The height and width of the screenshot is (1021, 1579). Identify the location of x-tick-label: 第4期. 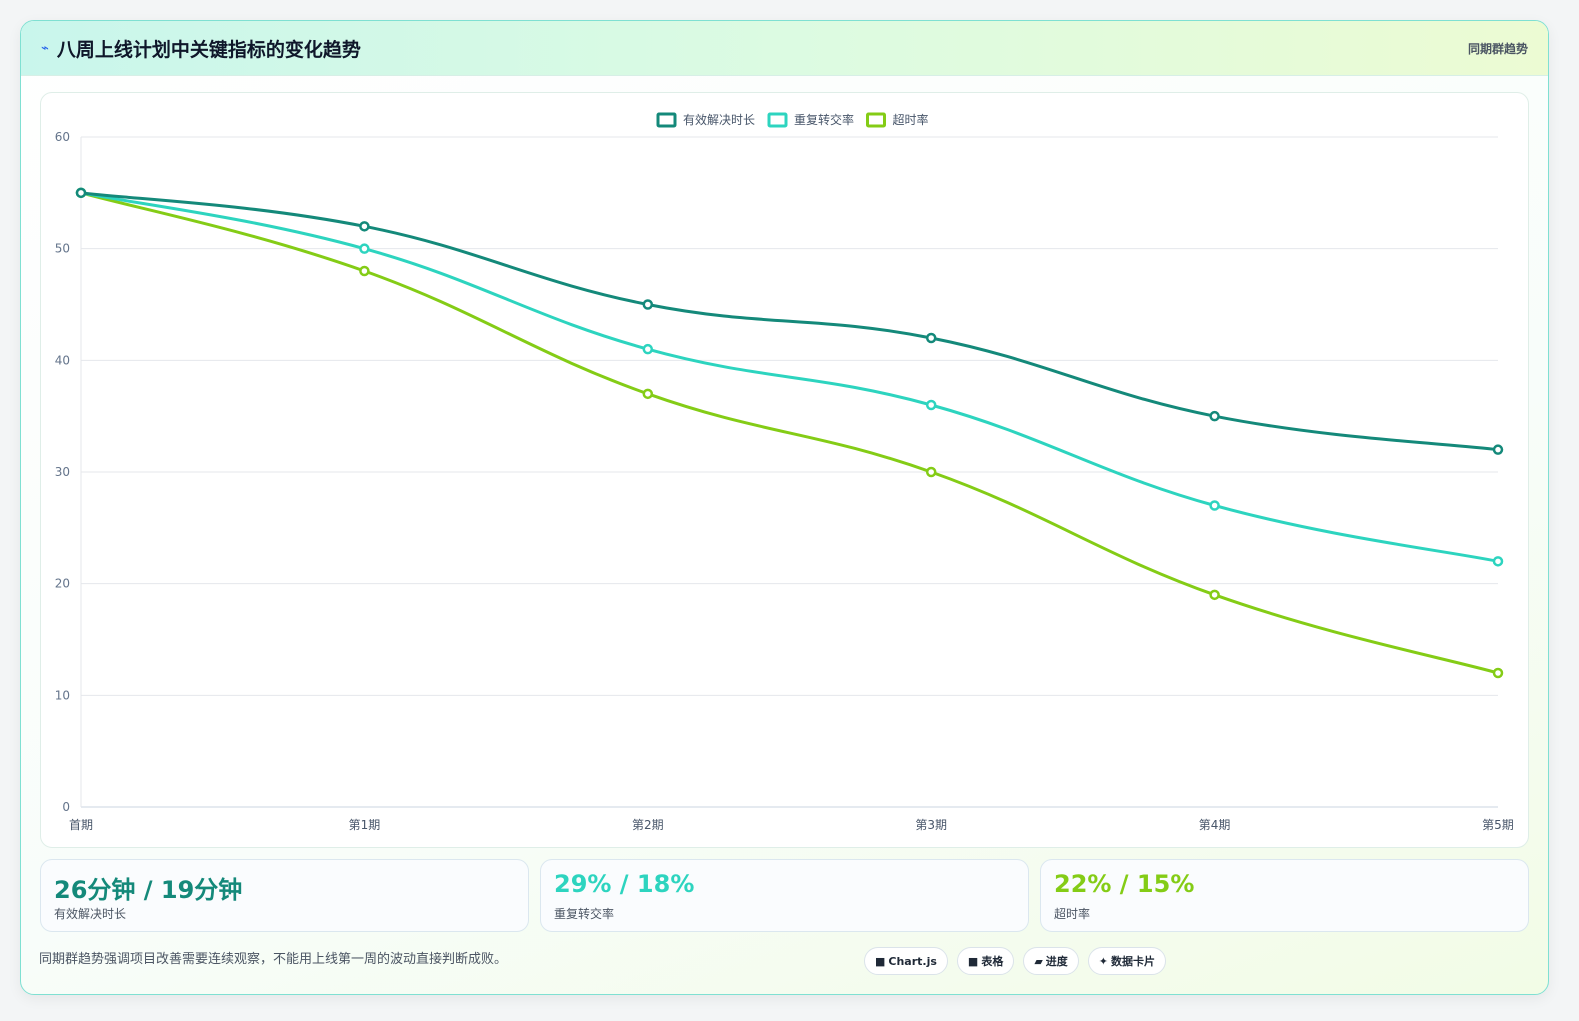
(1215, 825).